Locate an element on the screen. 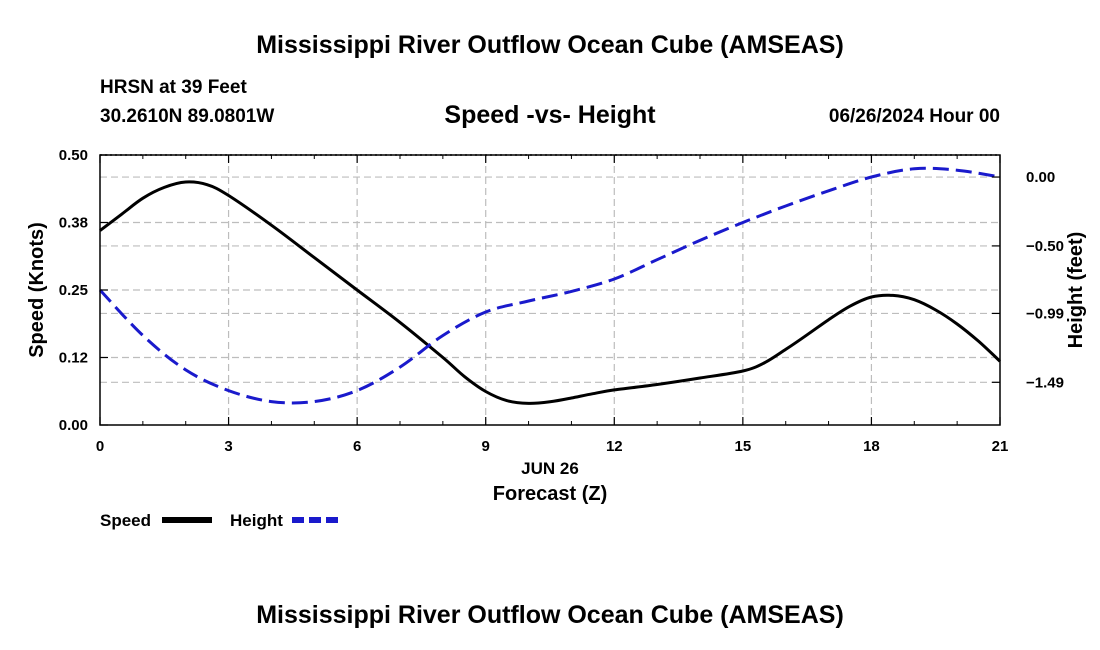  y-tick-label: 0.50 is located at coordinates (73, 155).